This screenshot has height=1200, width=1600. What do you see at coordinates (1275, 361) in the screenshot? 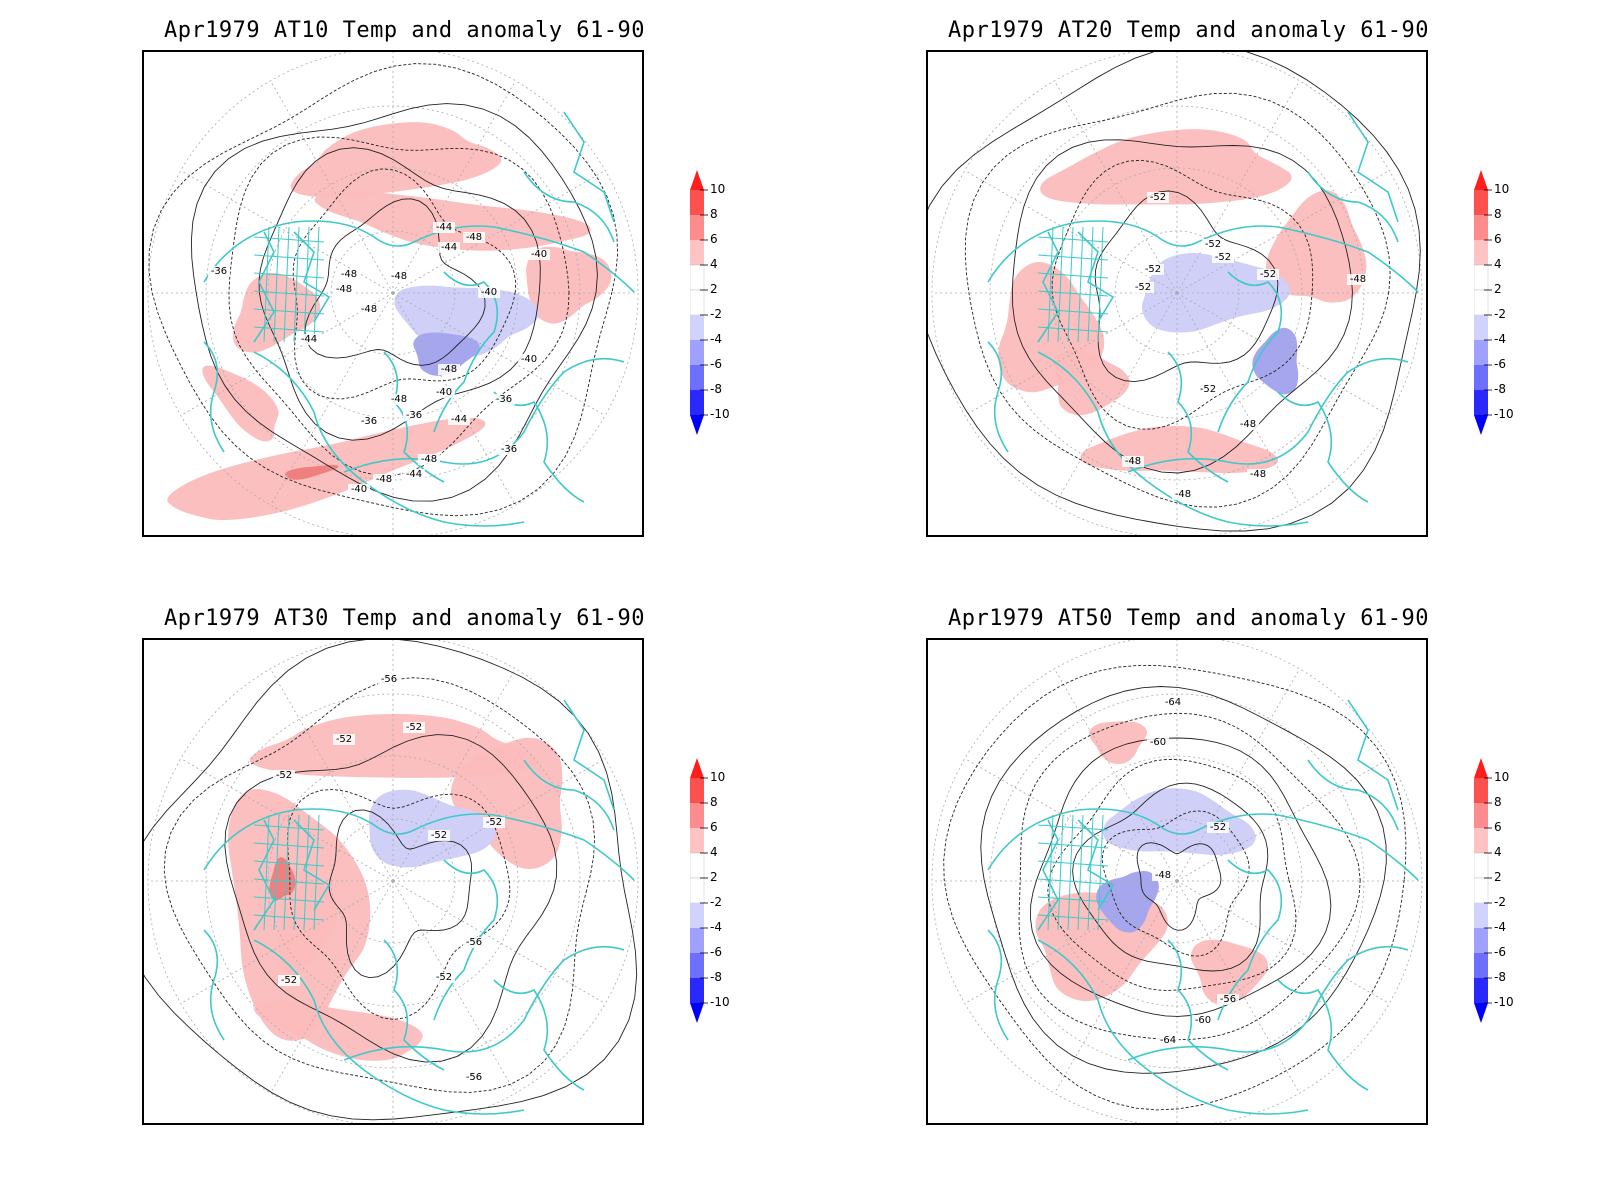
I see `cold-anomaly-area` at bounding box center [1275, 361].